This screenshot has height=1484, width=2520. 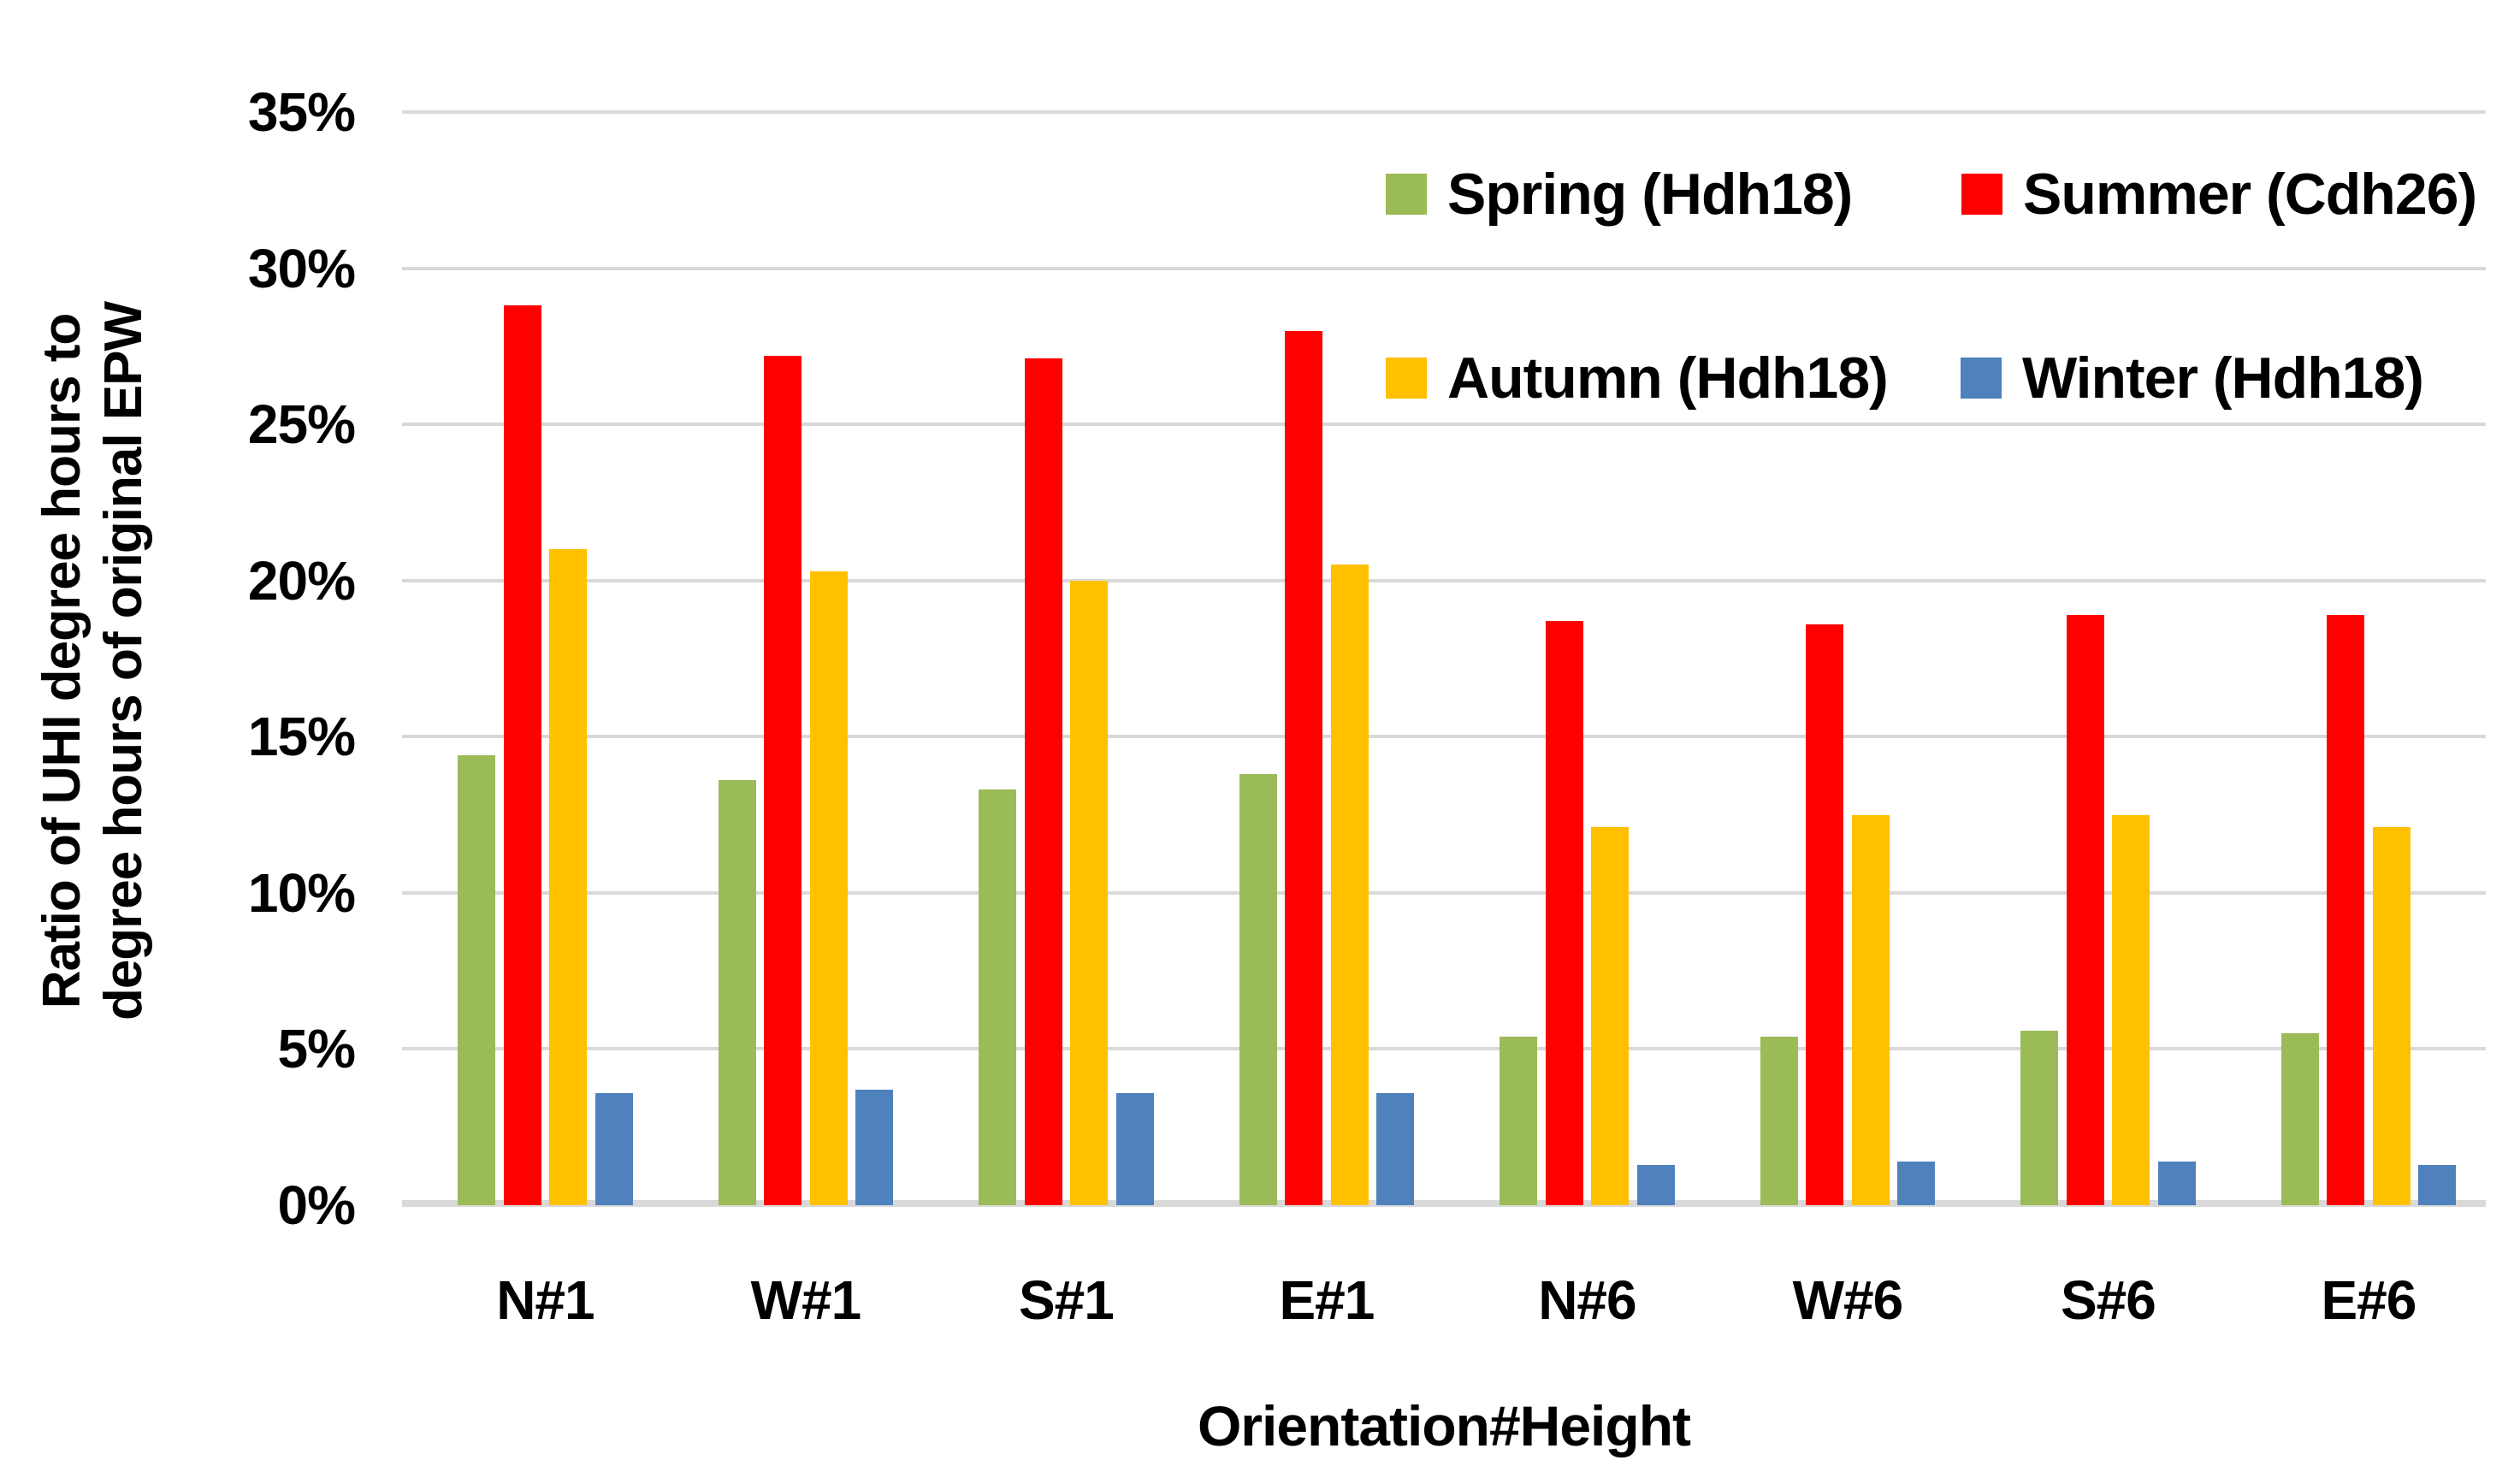 What do you see at coordinates (317, 1049) in the screenshot?
I see `y-tick-label: 5%` at bounding box center [317, 1049].